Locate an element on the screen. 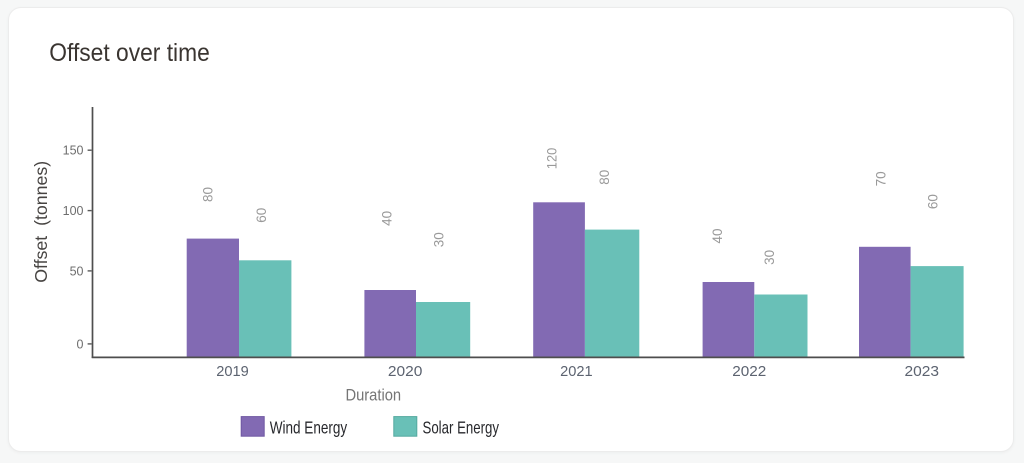 The width and height of the screenshot is (1024, 463). svg-text: Wind Energy is located at coordinates (309, 428).